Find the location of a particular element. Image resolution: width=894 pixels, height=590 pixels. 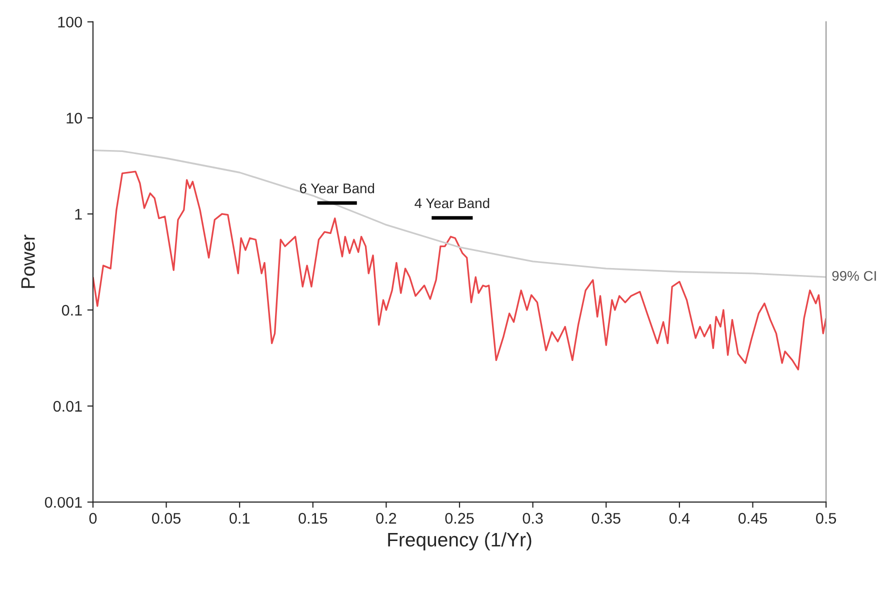

x-tick-label: 0.3 is located at coordinates (532, 518).